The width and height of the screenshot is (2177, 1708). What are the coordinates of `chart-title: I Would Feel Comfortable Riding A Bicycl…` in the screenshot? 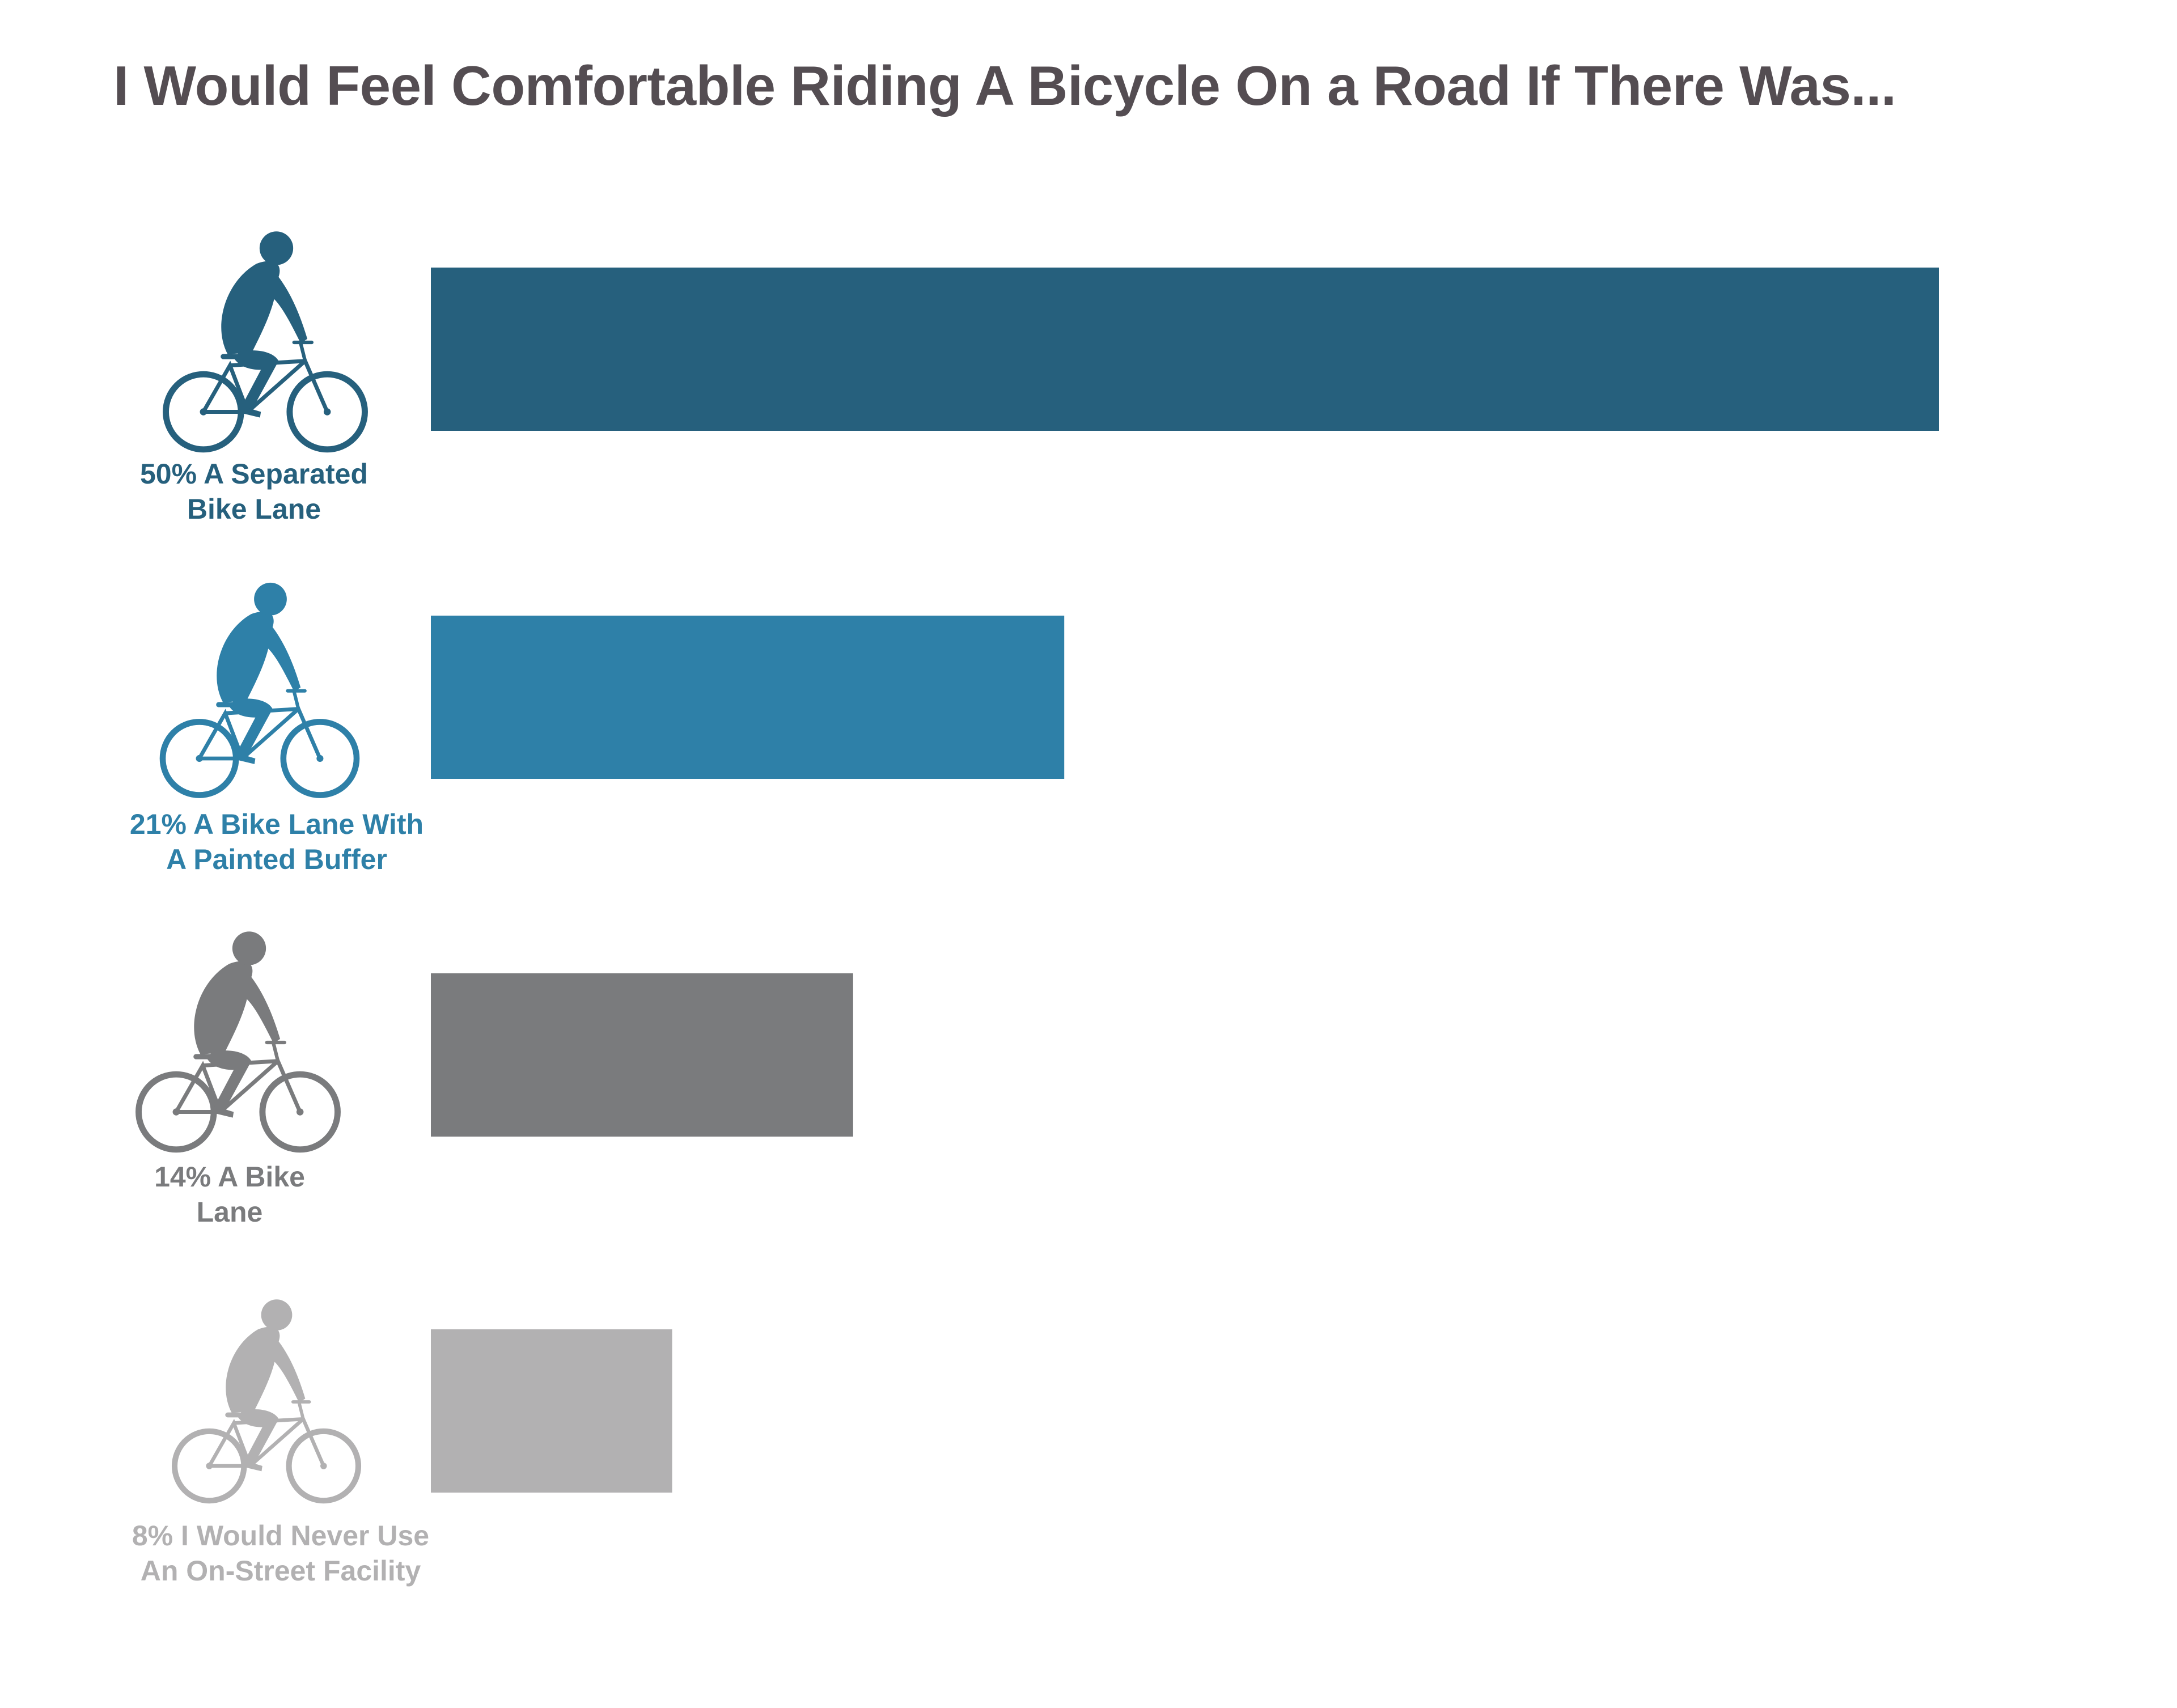 It's located at (1004, 85).